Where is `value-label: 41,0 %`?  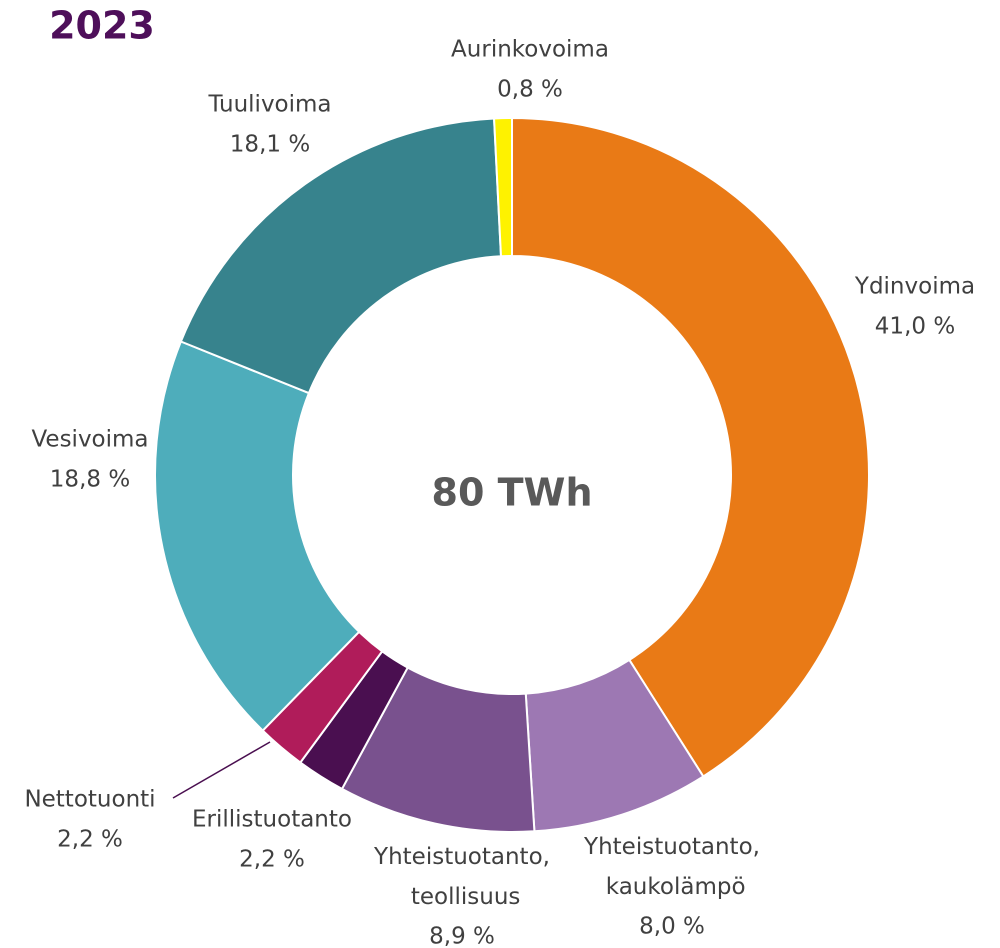 value-label: 41,0 % is located at coordinates (915, 327).